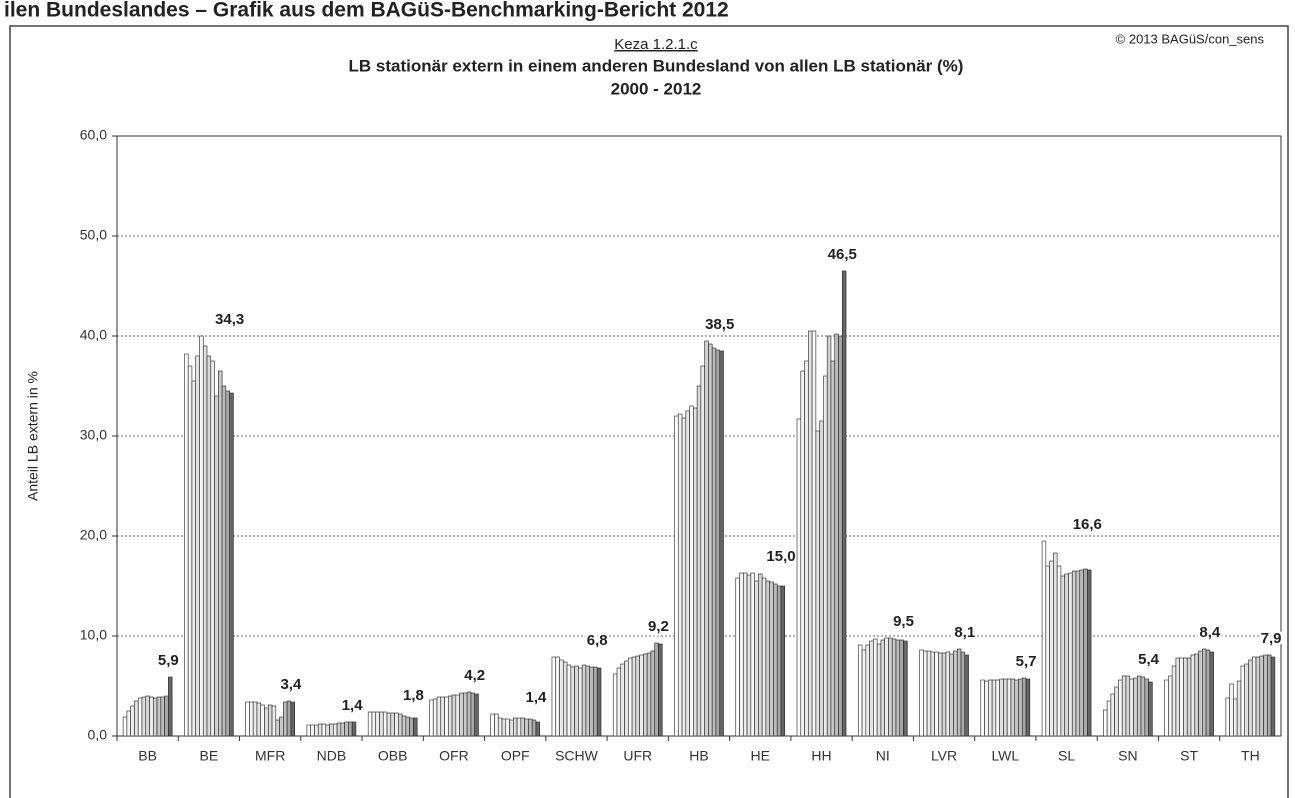 The image size is (1295, 798). What do you see at coordinates (515, 756) in the screenshot?
I see `x-tick-label: OPF` at bounding box center [515, 756].